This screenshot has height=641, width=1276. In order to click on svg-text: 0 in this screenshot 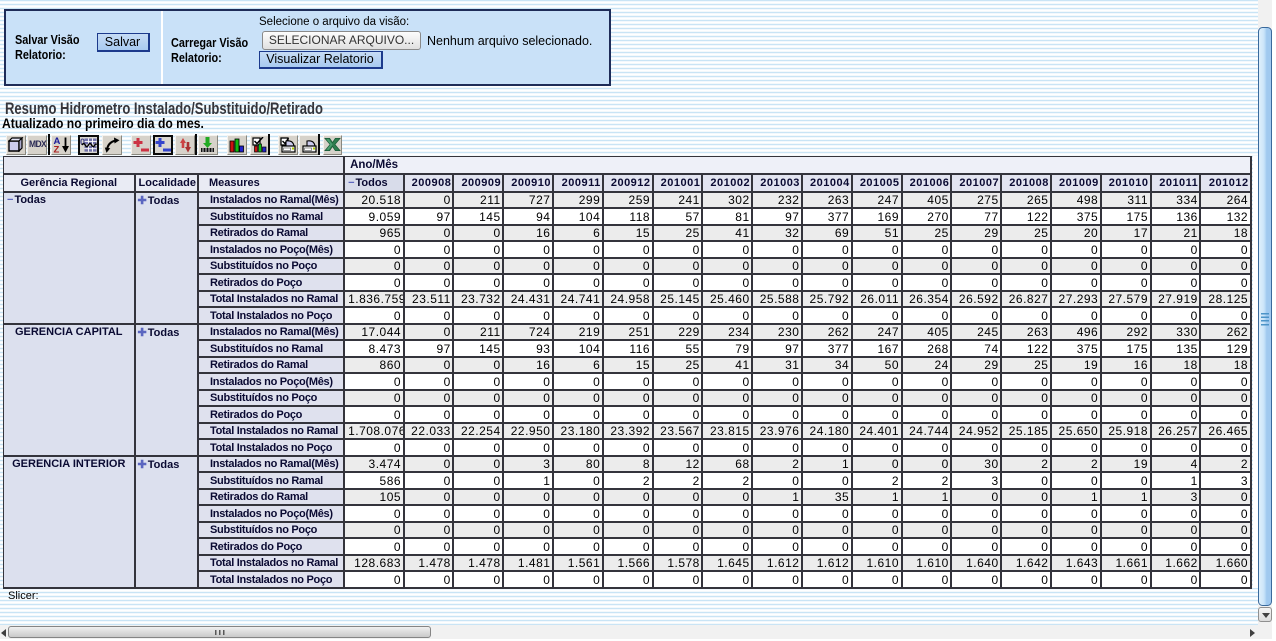, I will do `click(82, 142)`.